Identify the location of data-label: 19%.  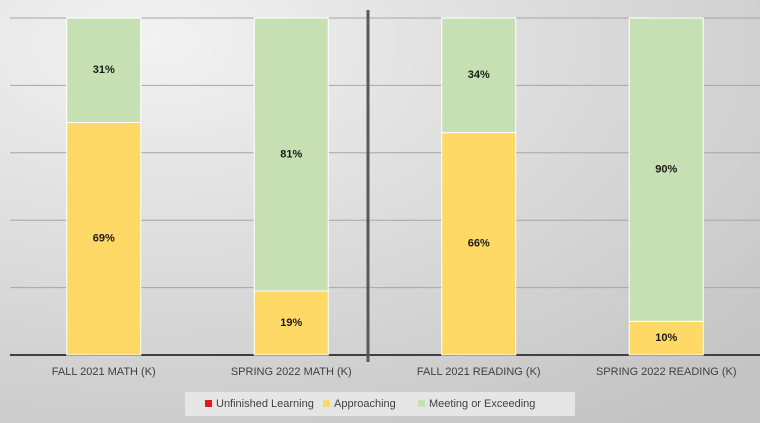
(291, 323).